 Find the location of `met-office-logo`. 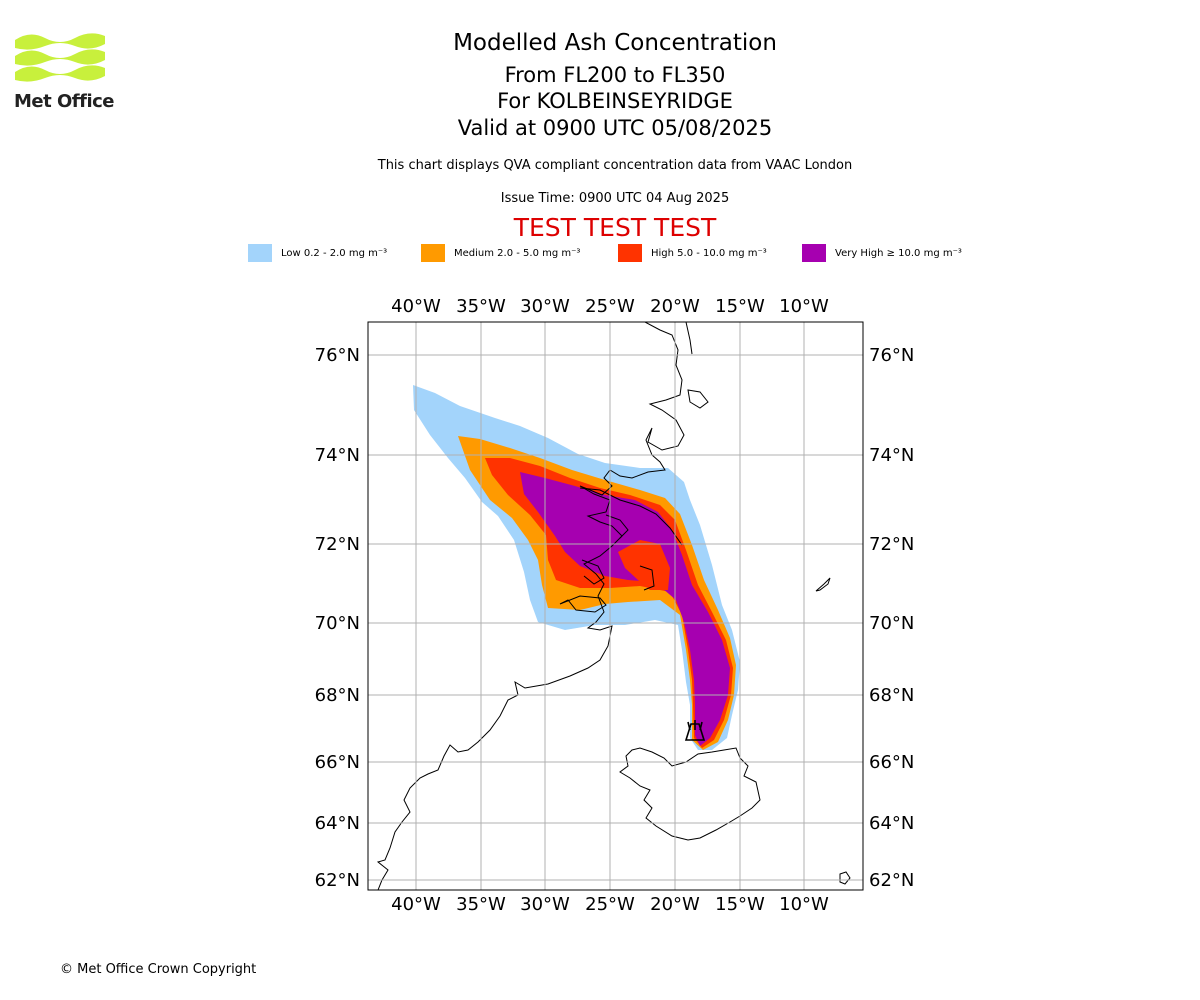

met-office-logo is located at coordinates (60, 60).